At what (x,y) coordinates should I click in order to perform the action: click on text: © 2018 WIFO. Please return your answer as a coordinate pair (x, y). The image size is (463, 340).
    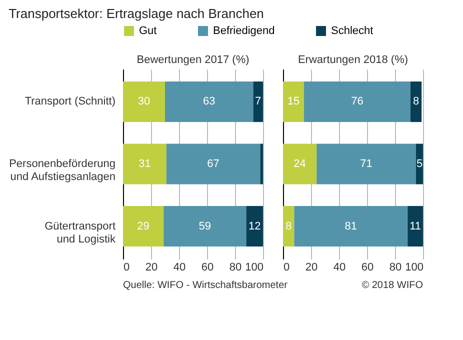
    Looking at the image, I should click on (393, 285).